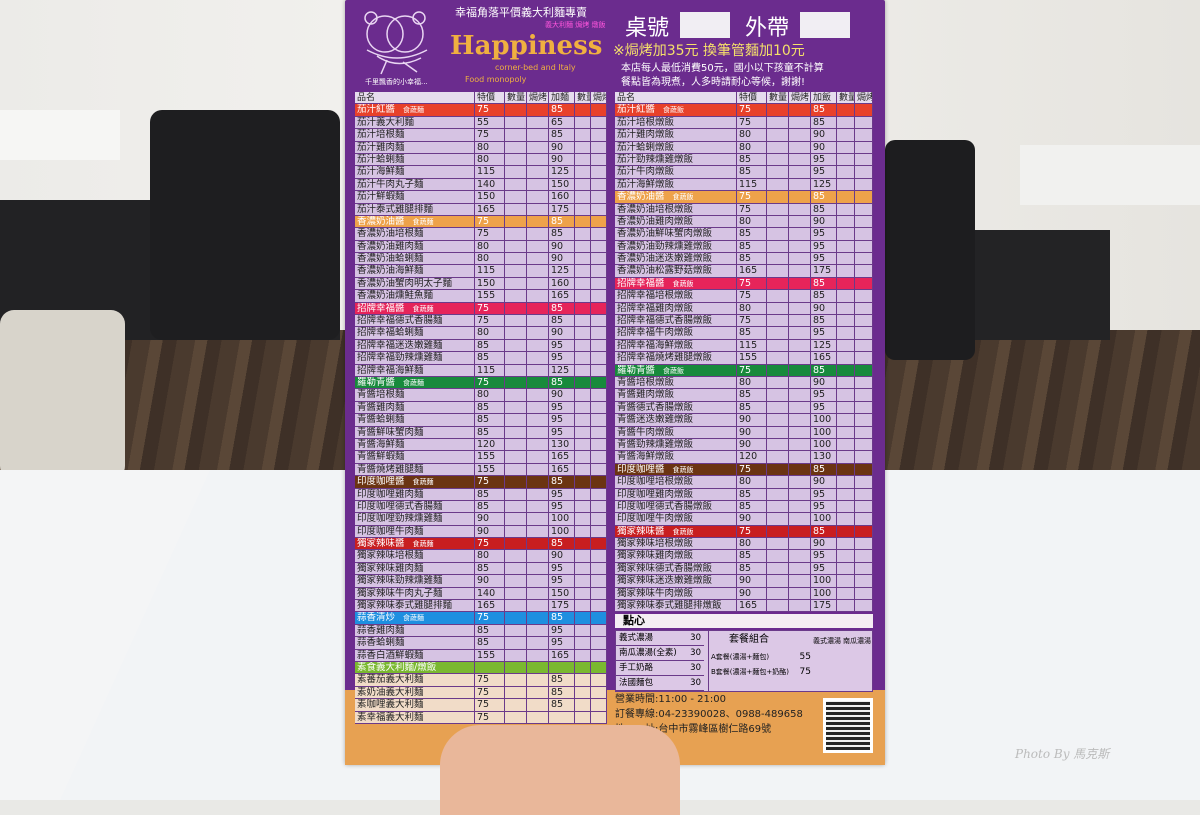  What do you see at coordinates (490, 122) in the screenshot?
I see `special-price: 55` at bounding box center [490, 122].